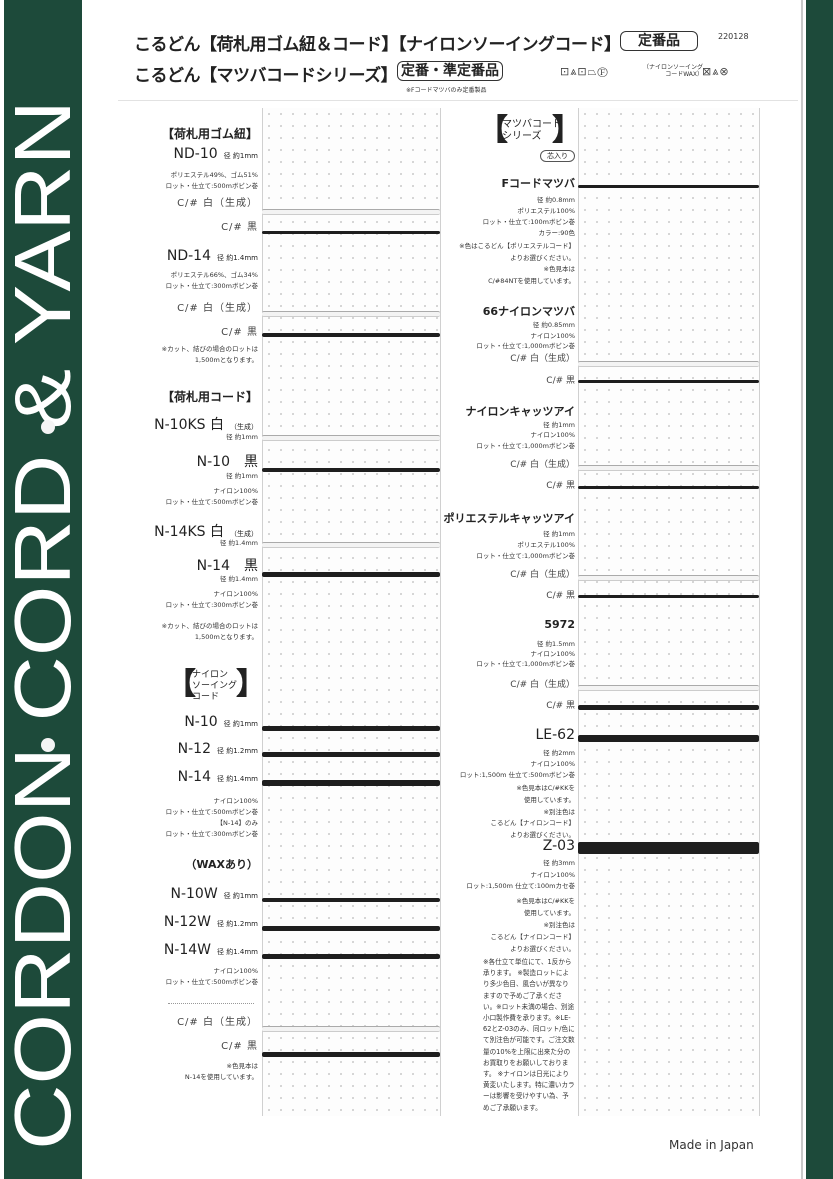  I want to click on spec-line: ロット・仕立て:300mボビン巻, so click(212, 604).